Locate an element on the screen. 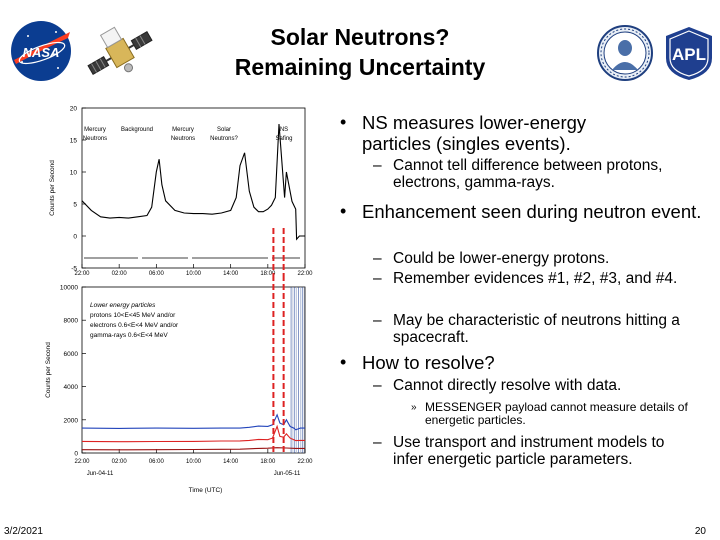 The height and width of the screenshot is (540, 720). annotation-line2: Neutrons? is located at coordinates (224, 139).